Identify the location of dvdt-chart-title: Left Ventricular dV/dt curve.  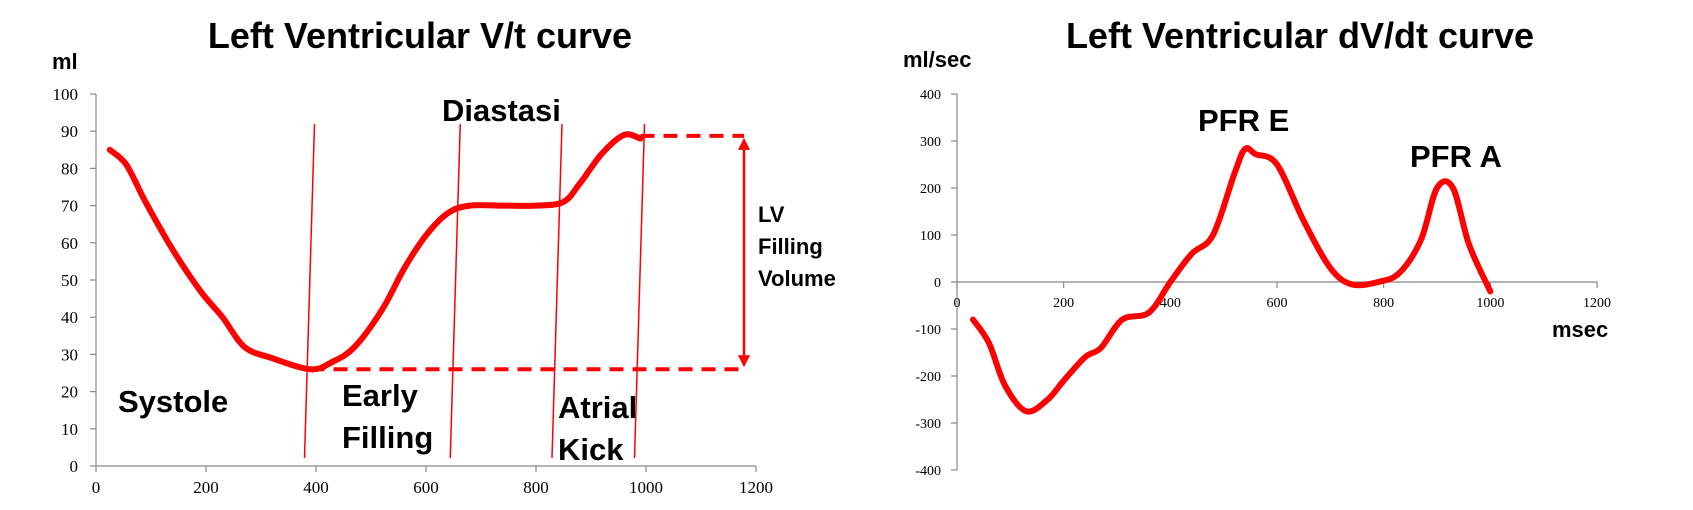
(1300, 35).